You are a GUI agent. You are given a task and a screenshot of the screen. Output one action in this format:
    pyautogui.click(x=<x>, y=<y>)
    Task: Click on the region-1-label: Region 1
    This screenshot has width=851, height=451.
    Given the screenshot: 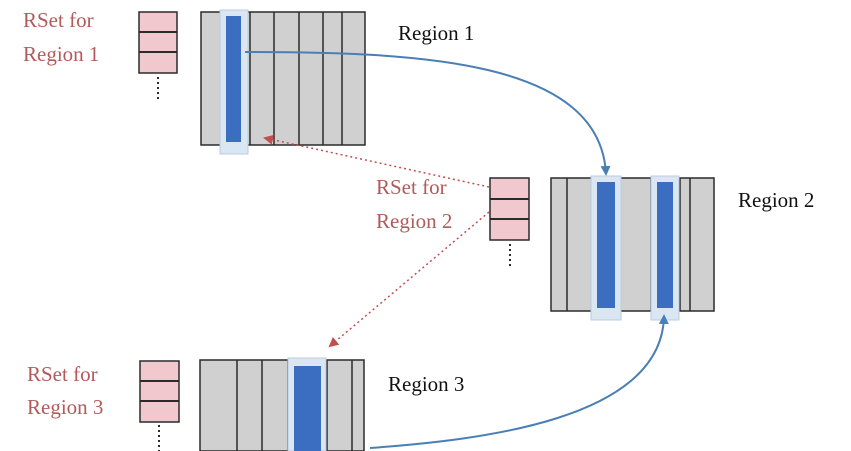 What is the action you would take?
    pyautogui.click(x=436, y=33)
    